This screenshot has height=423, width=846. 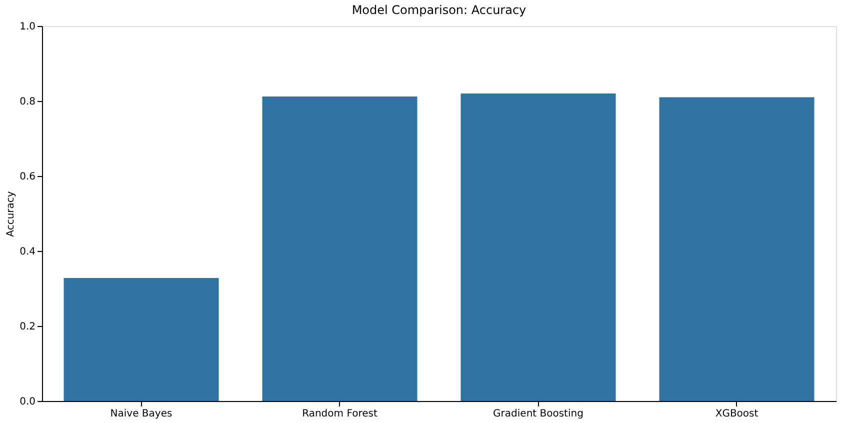 What do you see at coordinates (28, 27) in the screenshot?
I see `y-tick-label: 1.0` at bounding box center [28, 27].